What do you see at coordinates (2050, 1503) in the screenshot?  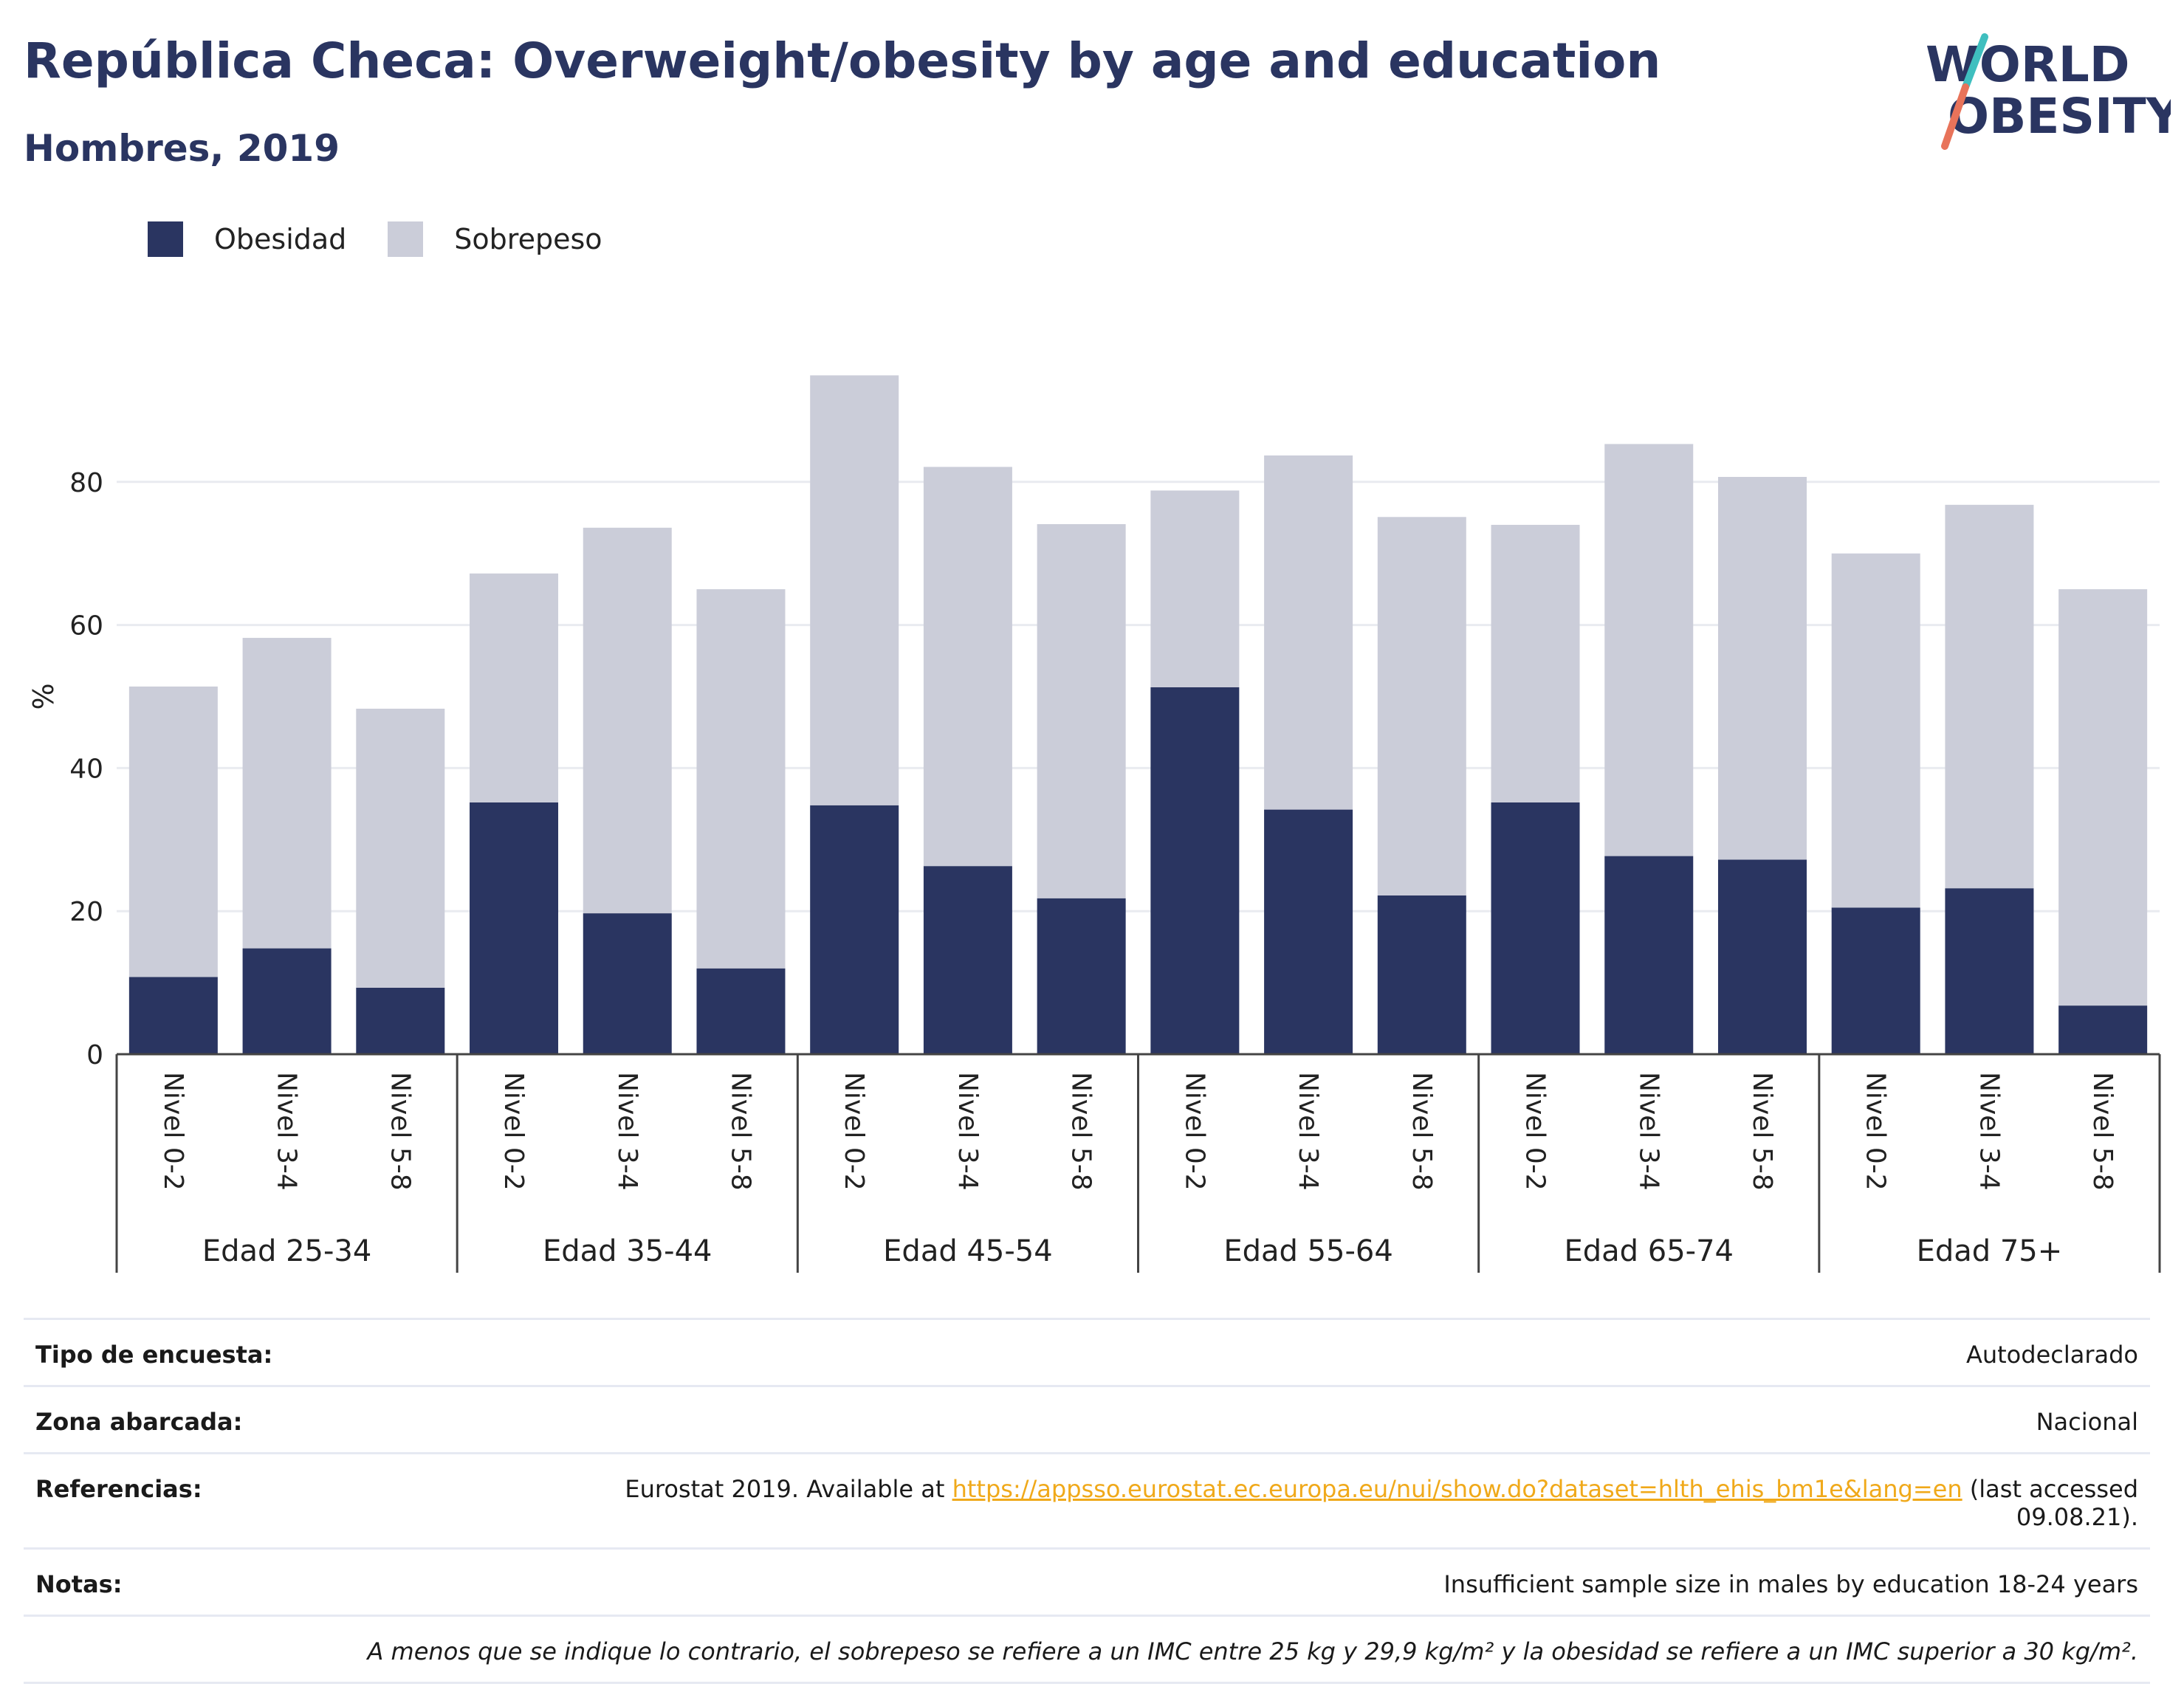 I see `reference-suffix: (last accessed 09.08.21).` at bounding box center [2050, 1503].